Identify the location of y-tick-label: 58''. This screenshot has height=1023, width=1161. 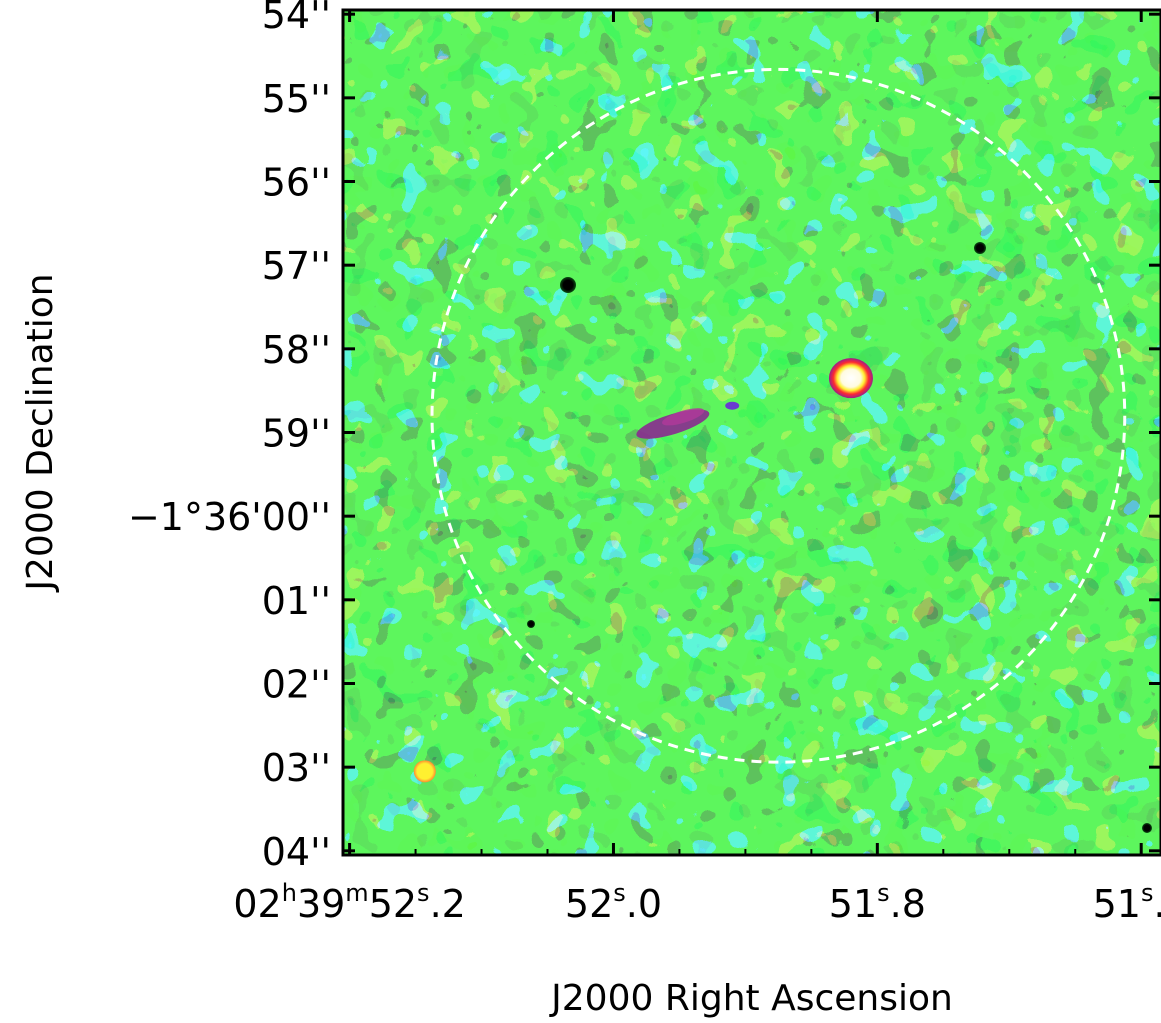
(296, 350).